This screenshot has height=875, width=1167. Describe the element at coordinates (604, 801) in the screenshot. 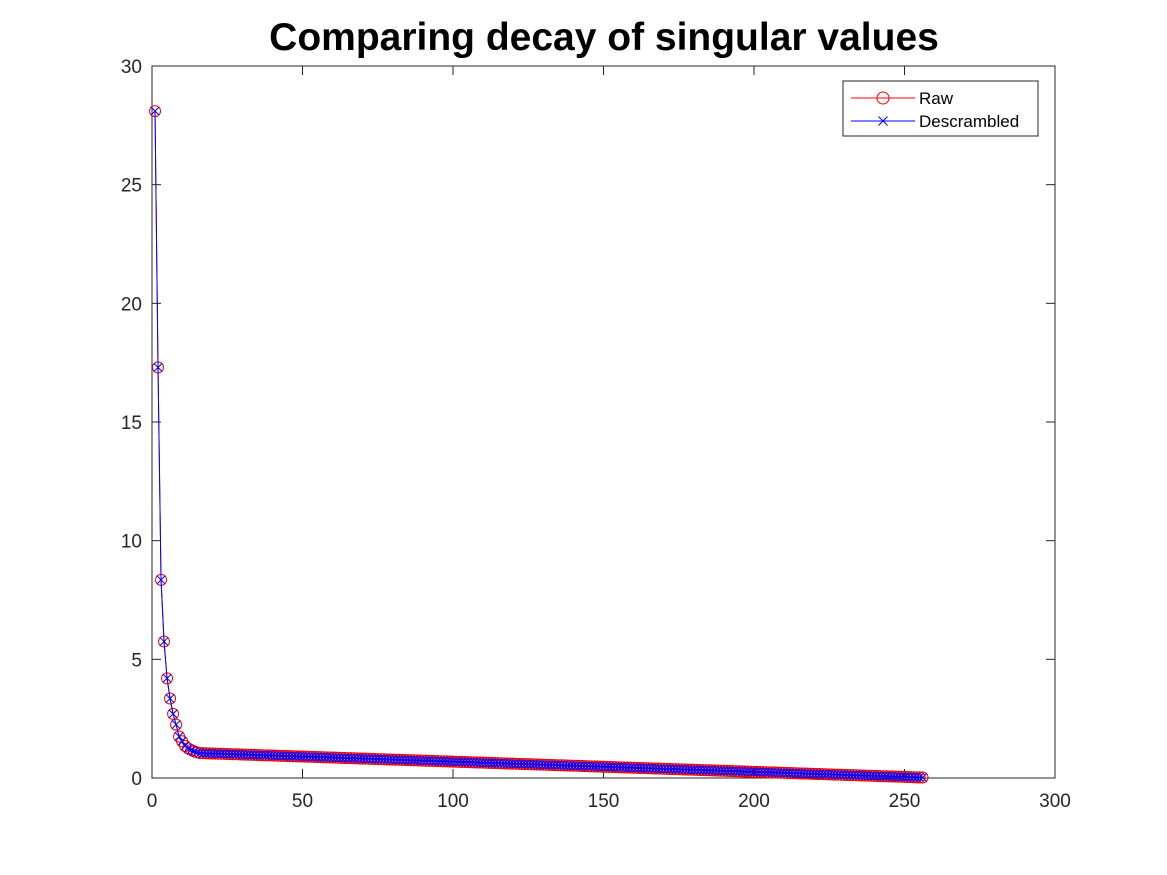

I see `x-tick-label: 150` at that location.